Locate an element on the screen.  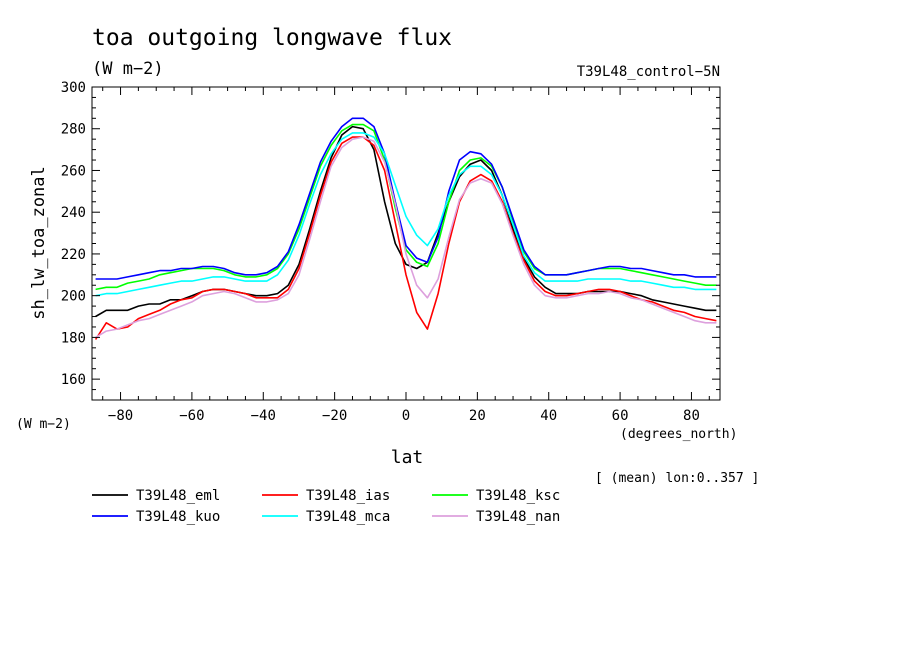
x-tick-label: −20 is located at coordinates (334, 416).